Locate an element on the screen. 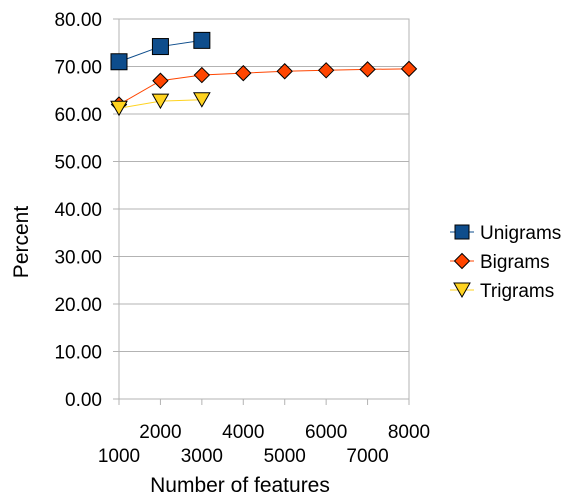 This screenshot has width=570, height=499. x-tick-label: 5000 is located at coordinates (285, 456).